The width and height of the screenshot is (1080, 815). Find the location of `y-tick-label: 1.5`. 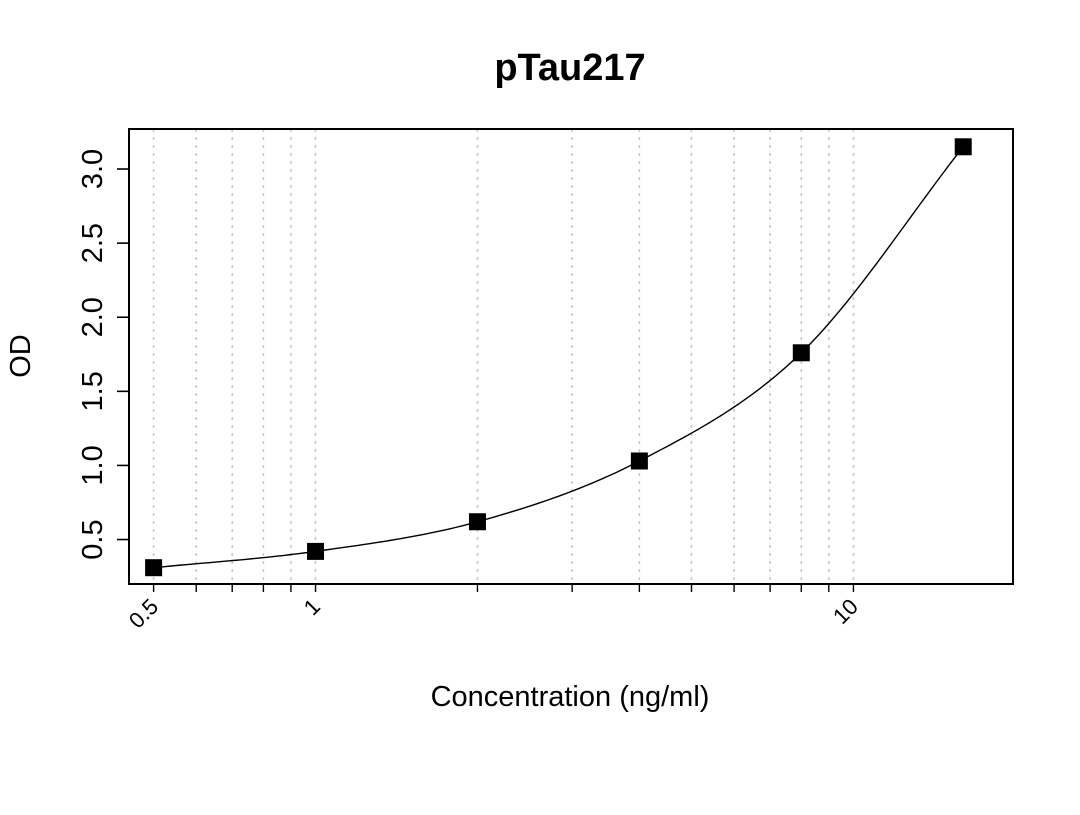

y-tick-label: 1.5 is located at coordinates (93, 391).